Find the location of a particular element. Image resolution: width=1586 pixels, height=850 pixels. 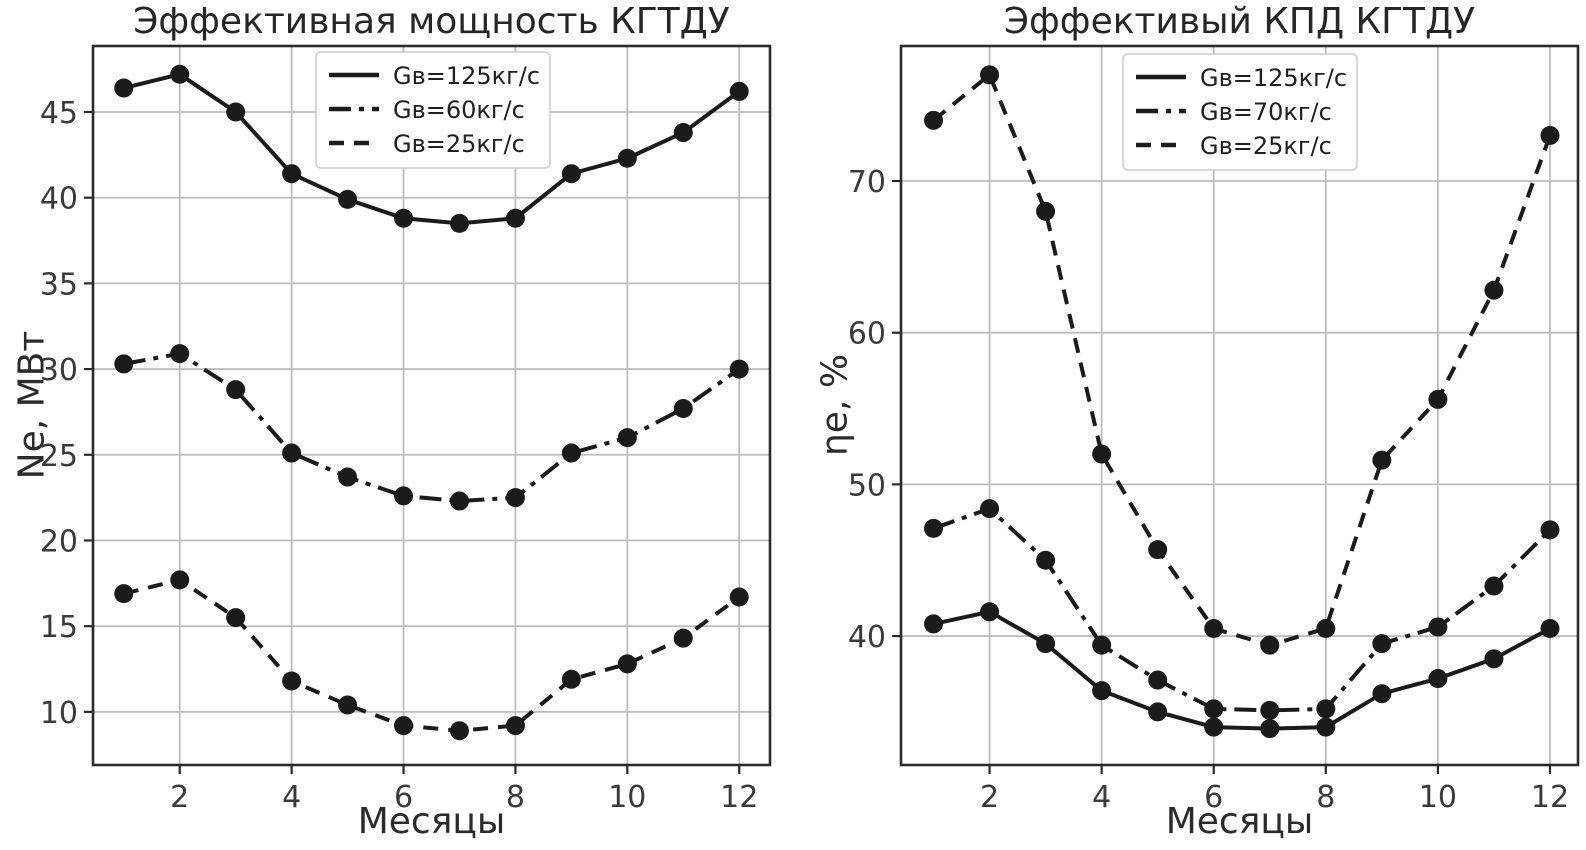

legend: Gв=125кг/с Gв=70кг/с Gв=25кг/с is located at coordinates (1240, 112).